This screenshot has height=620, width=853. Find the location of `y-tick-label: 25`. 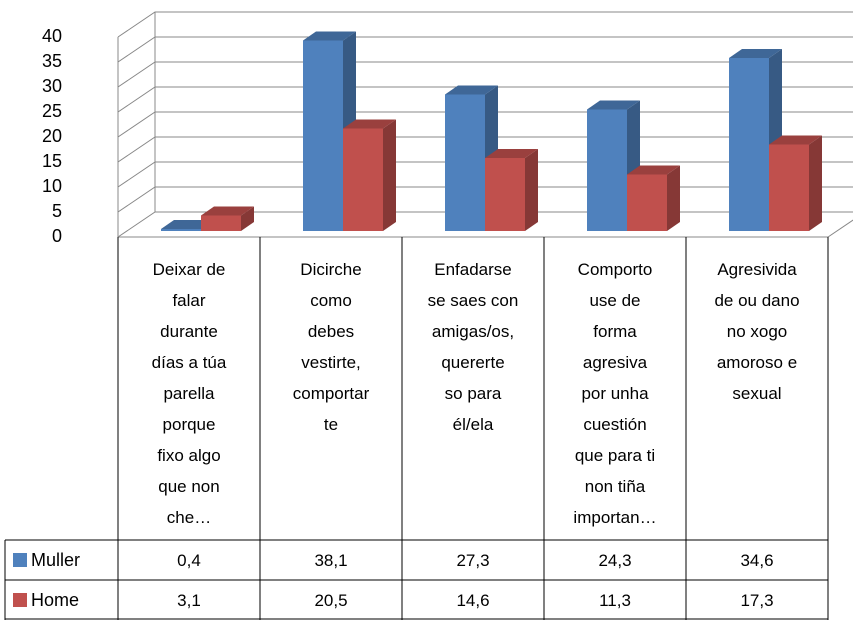

y-tick-label: 25 is located at coordinates (52, 111).